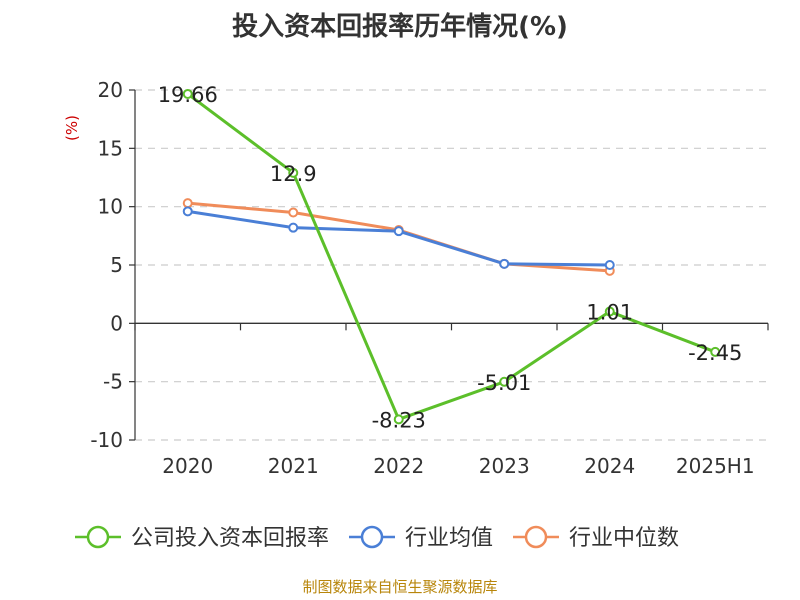 Image resolution: width=800 pixels, height=600 pixels. I want to click on y-tick-label: 10, so click(110, 207).